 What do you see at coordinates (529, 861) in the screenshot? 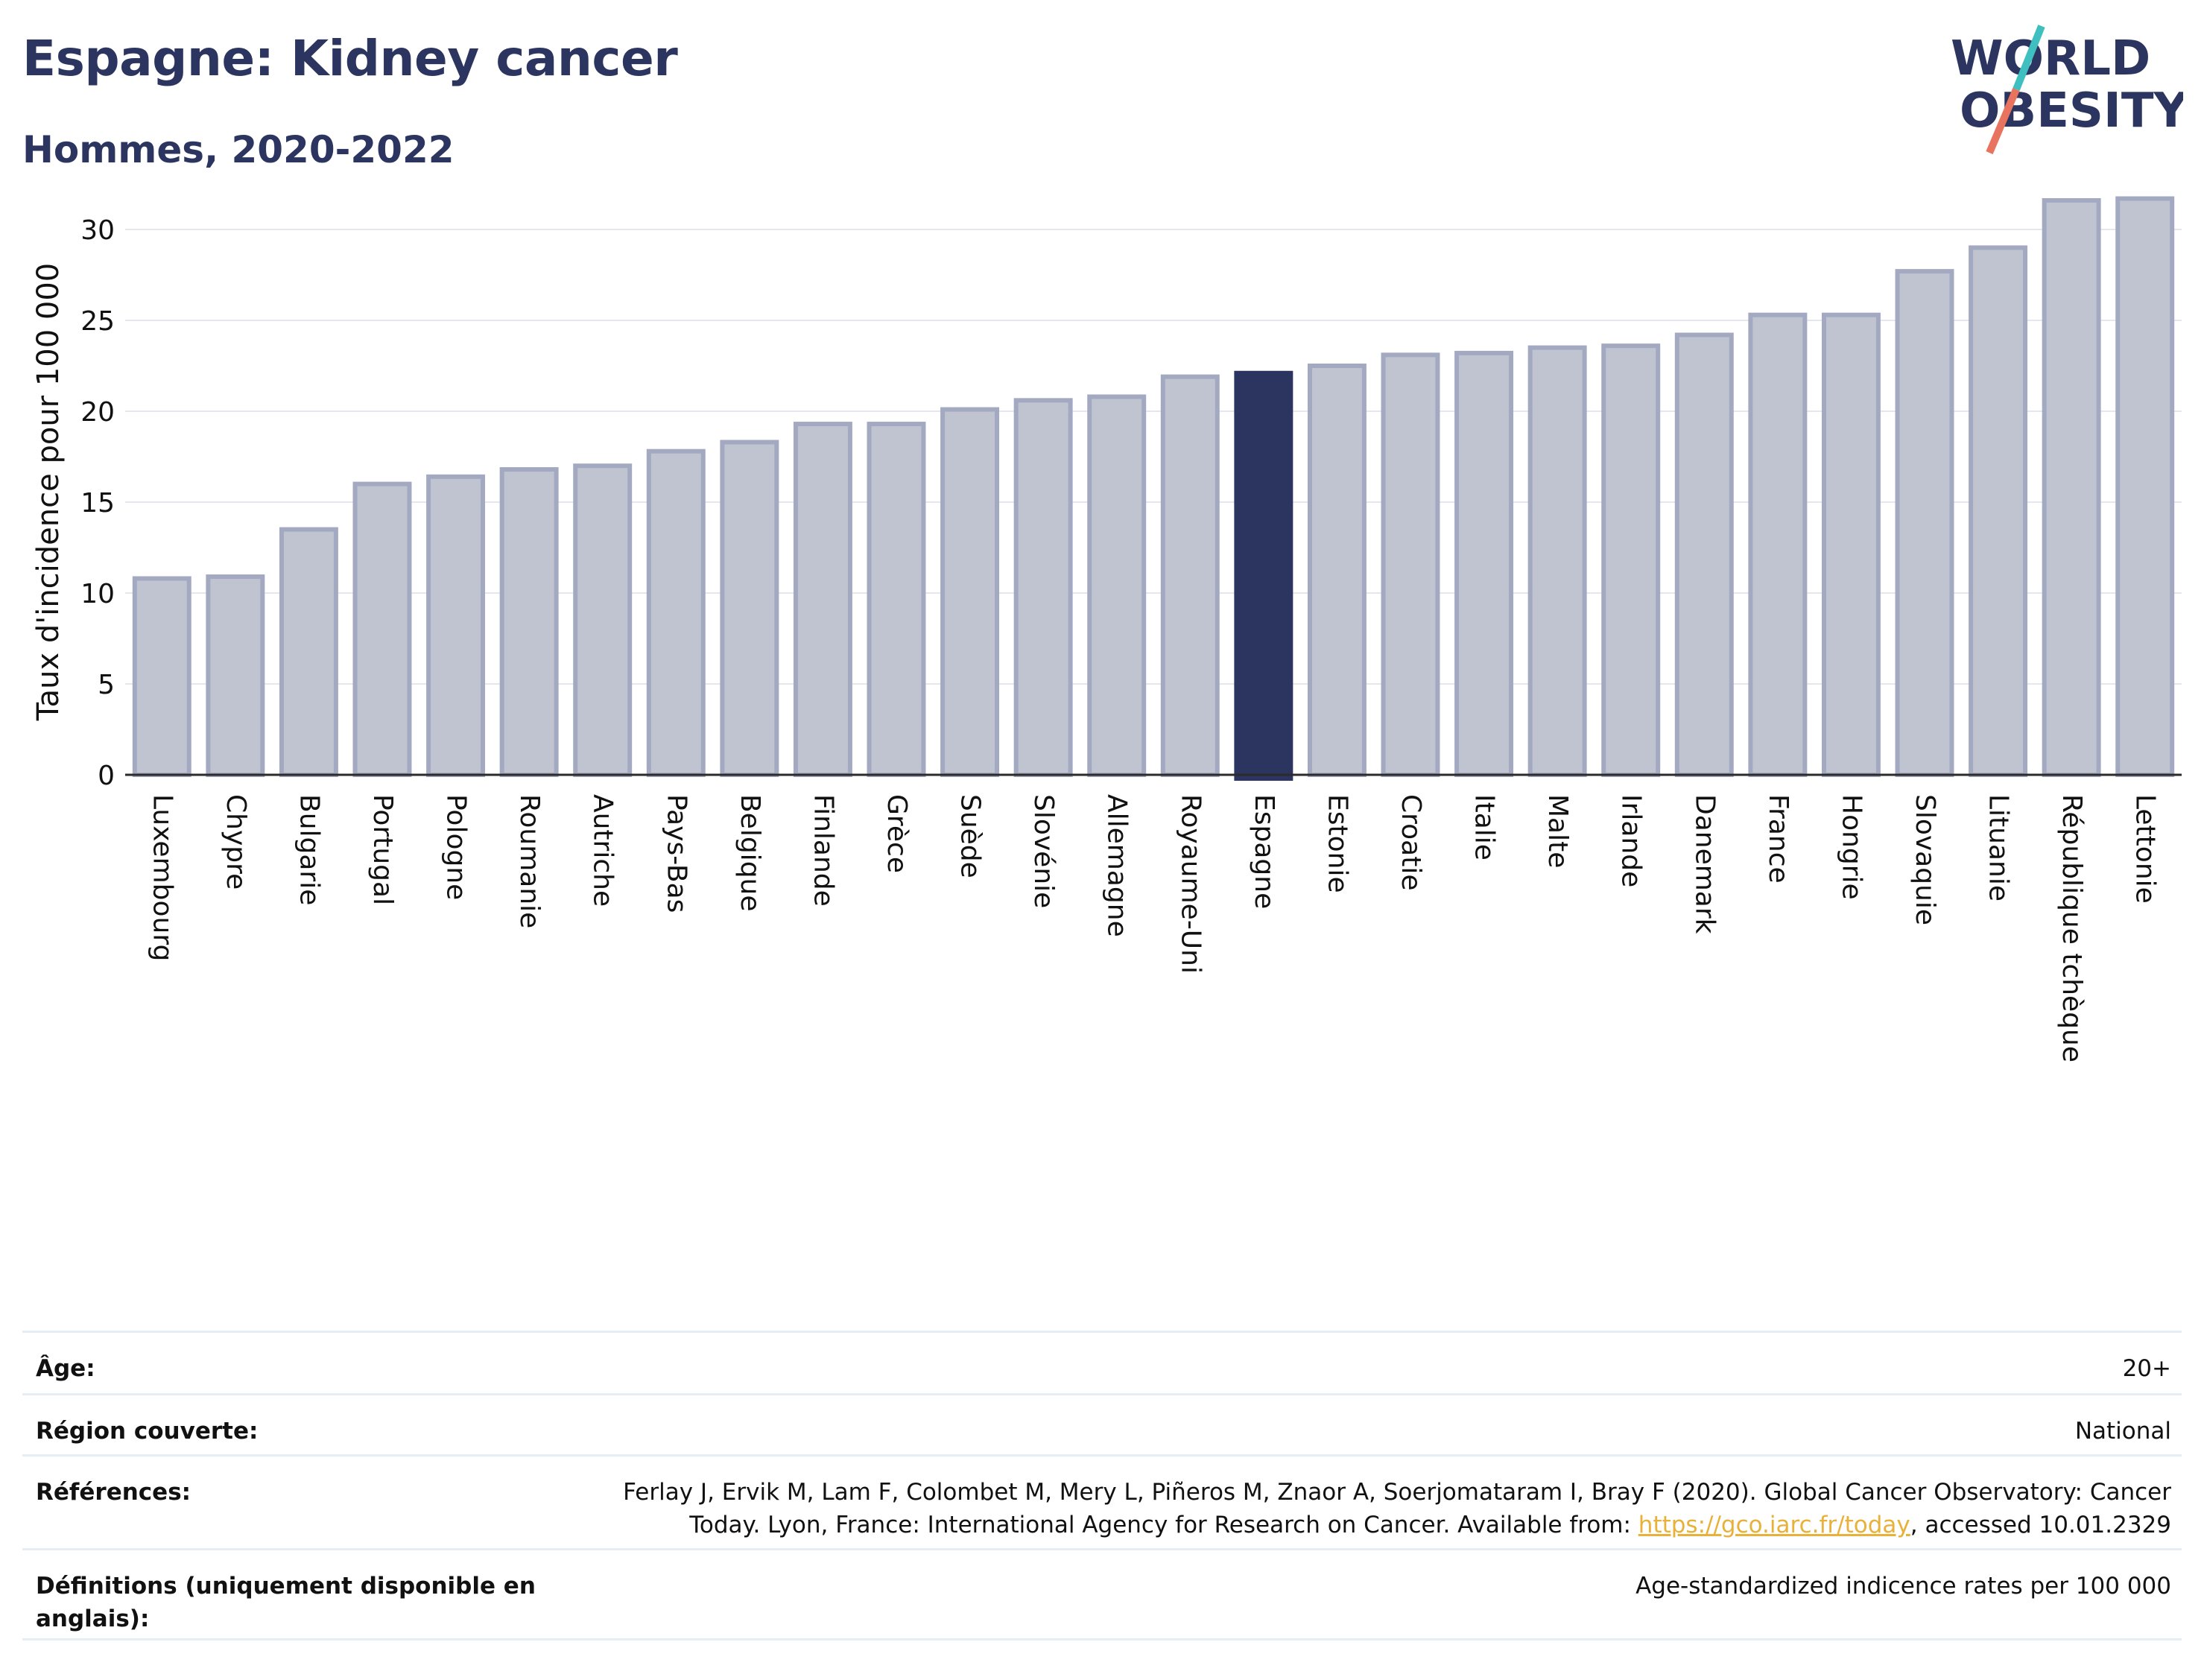
I see `x-tick-label: Roumanie` at bounding box center [529, 861].